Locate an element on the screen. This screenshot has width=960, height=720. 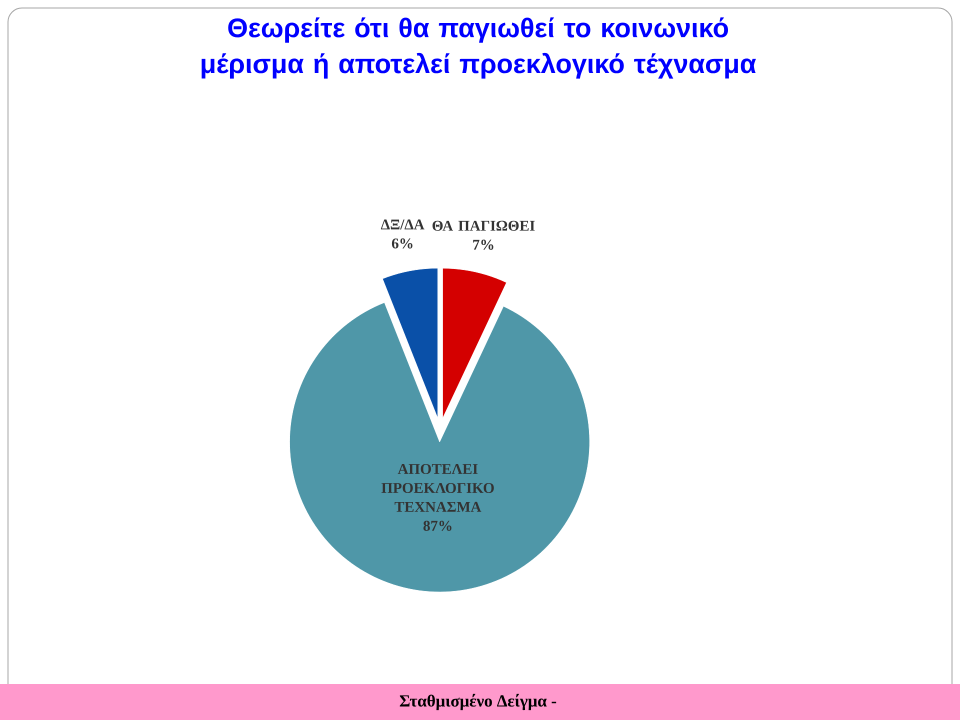
data-label: 87% is located at coordinates (437, 525).